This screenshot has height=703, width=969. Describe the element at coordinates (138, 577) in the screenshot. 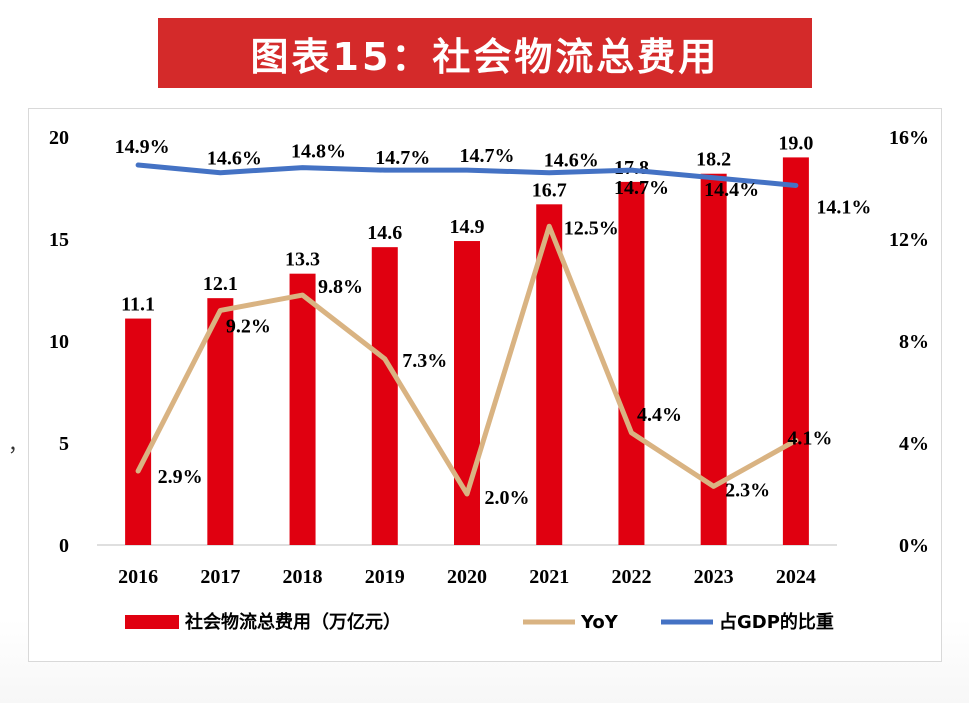

I see `x-tick-label: 2016` at that location.